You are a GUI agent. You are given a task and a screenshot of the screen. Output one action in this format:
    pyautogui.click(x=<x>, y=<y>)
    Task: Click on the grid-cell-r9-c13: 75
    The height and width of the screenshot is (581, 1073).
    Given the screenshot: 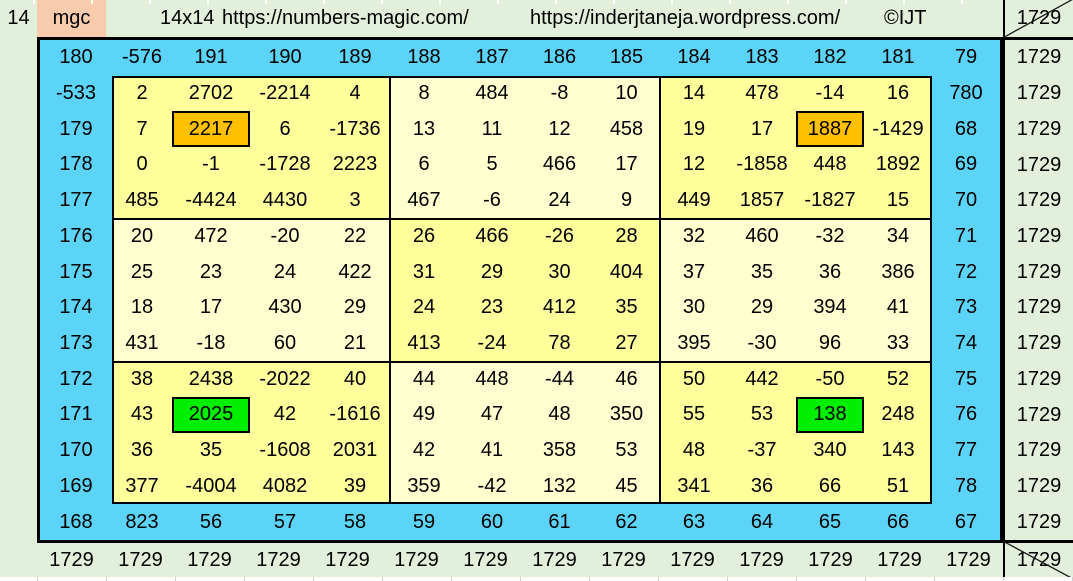 What is the action you would take?
    pyautogui.click(x=966, y=379)
    